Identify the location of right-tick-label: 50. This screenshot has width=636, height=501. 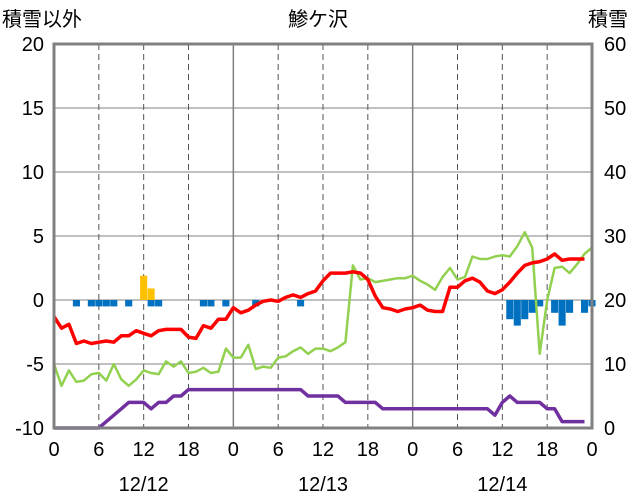
(615, 109).